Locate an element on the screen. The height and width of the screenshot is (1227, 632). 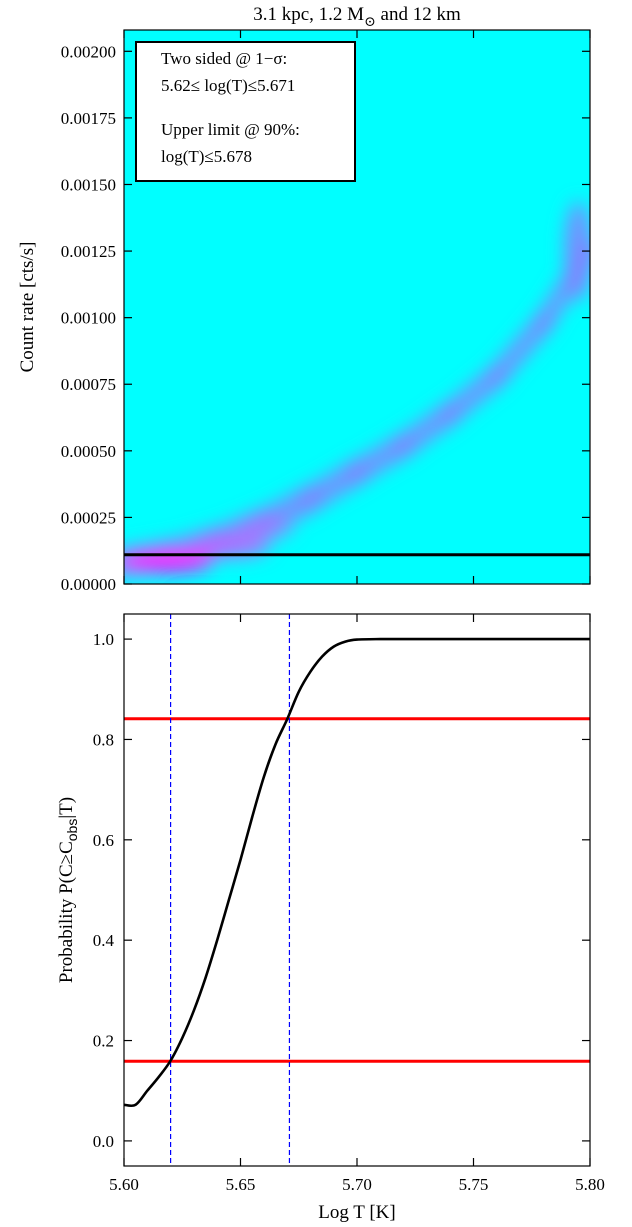
bottom-ytick-label: 0.6 is located at coordinates (103, 840).